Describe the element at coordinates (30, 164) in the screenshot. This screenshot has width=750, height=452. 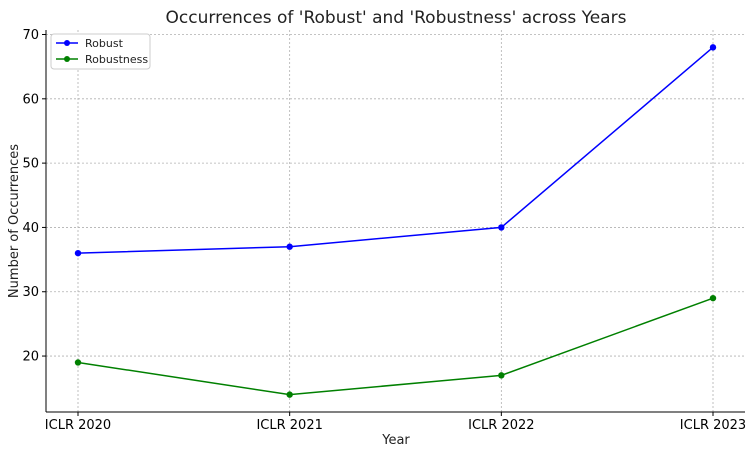
I see `y-tick-label: 50` at that location.